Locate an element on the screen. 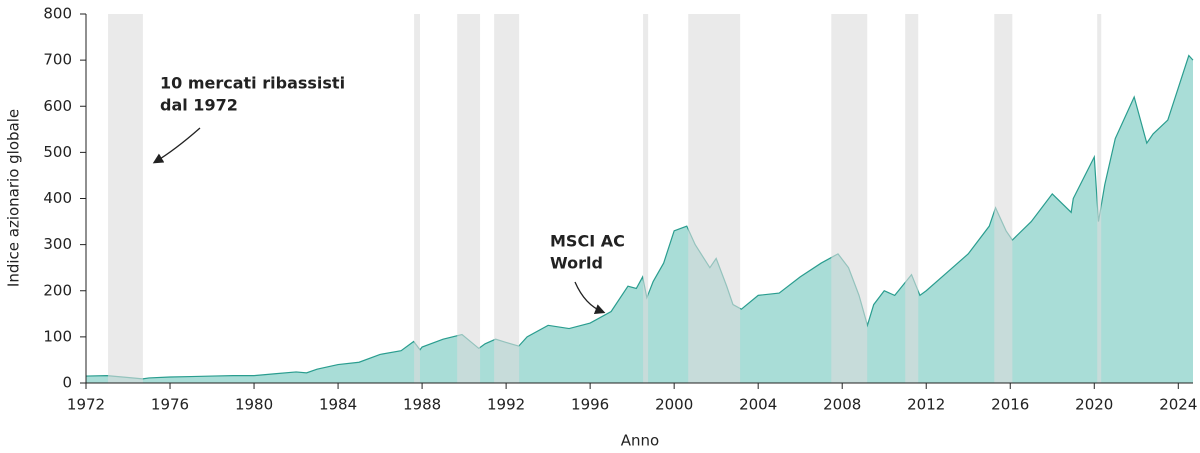  x-tick-label: 2008 is located at coordinates (842, 405).